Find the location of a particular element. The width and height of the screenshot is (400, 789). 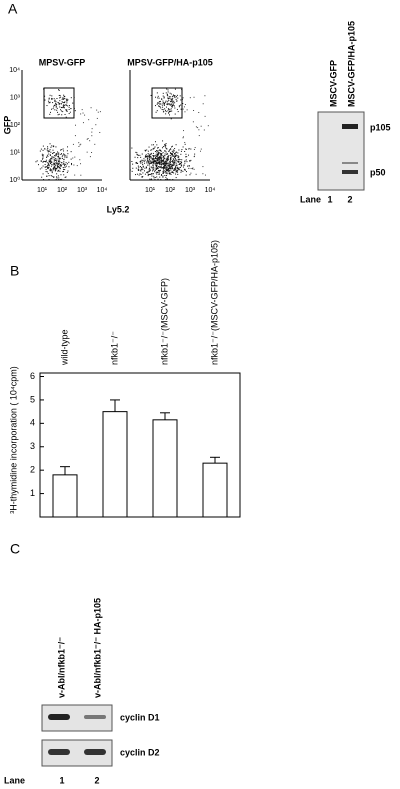

blot is located at coordinates (341, 151).